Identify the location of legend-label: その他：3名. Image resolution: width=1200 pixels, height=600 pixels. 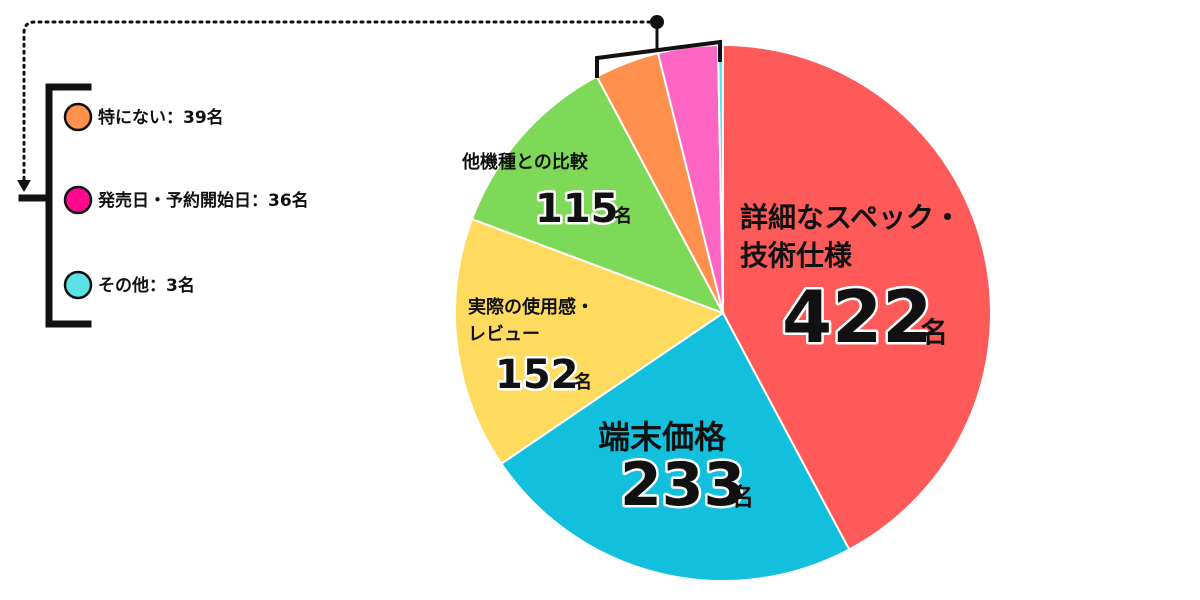
(146, 285).